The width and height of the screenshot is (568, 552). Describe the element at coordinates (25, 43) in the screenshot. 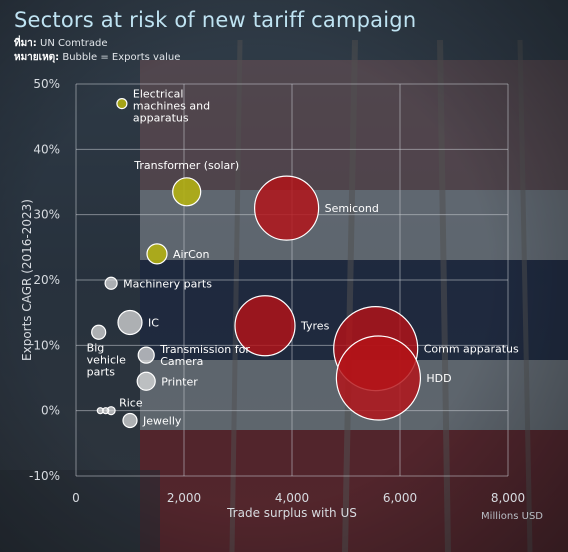

I see `source-label: ที่มา:` at that location.